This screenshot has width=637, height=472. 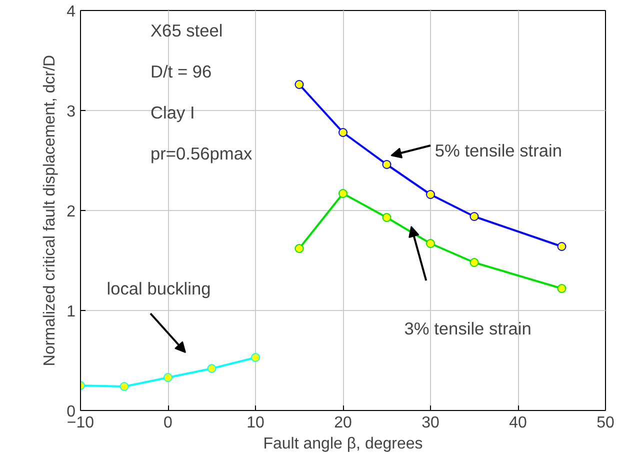 What do you see at coordinates (431, 423) in the screenshot?
I see `x-tick-label: 30` at bounding box center [431, 423].